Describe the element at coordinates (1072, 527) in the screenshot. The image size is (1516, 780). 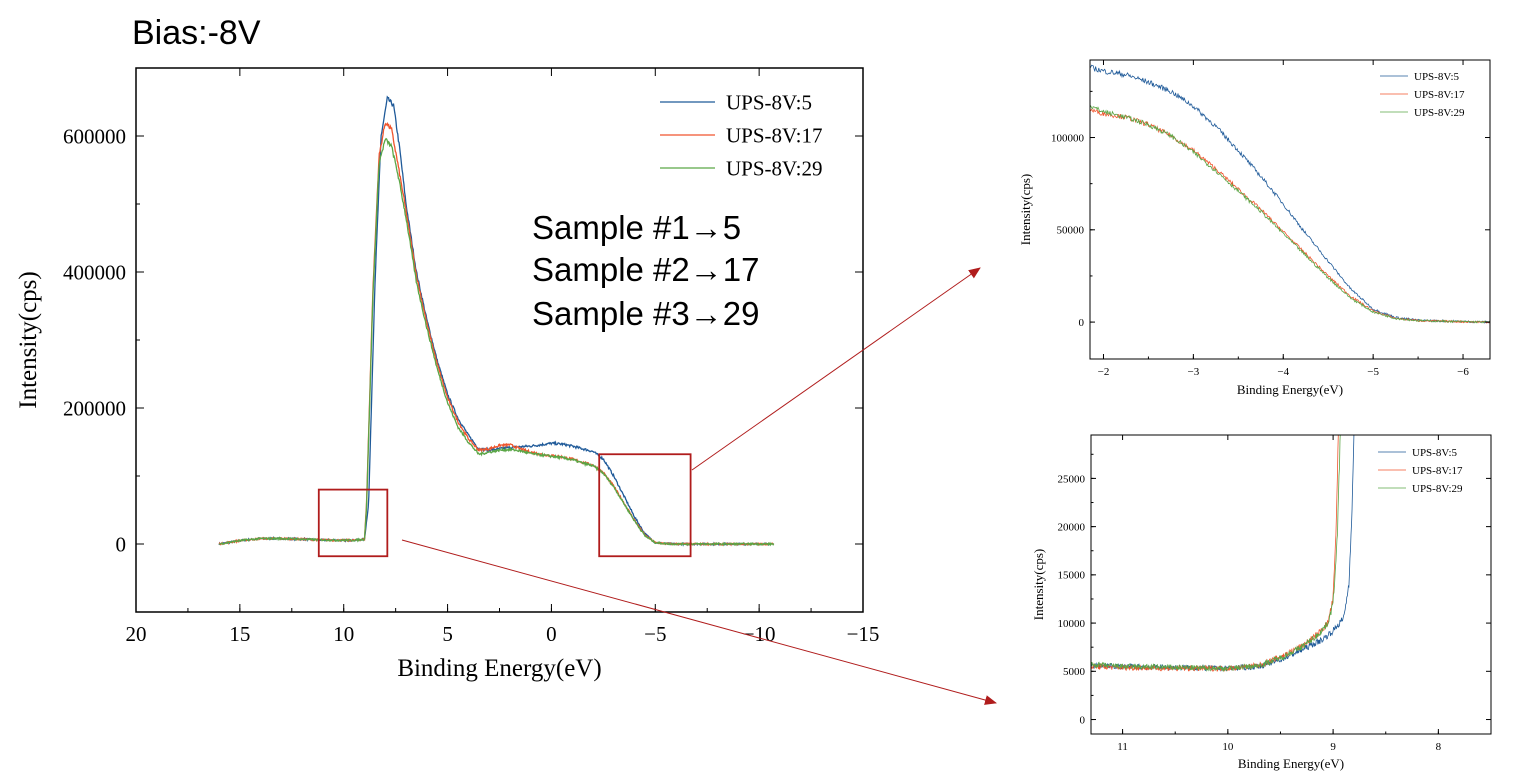
I see `y-tick-label: 20000` at that location.